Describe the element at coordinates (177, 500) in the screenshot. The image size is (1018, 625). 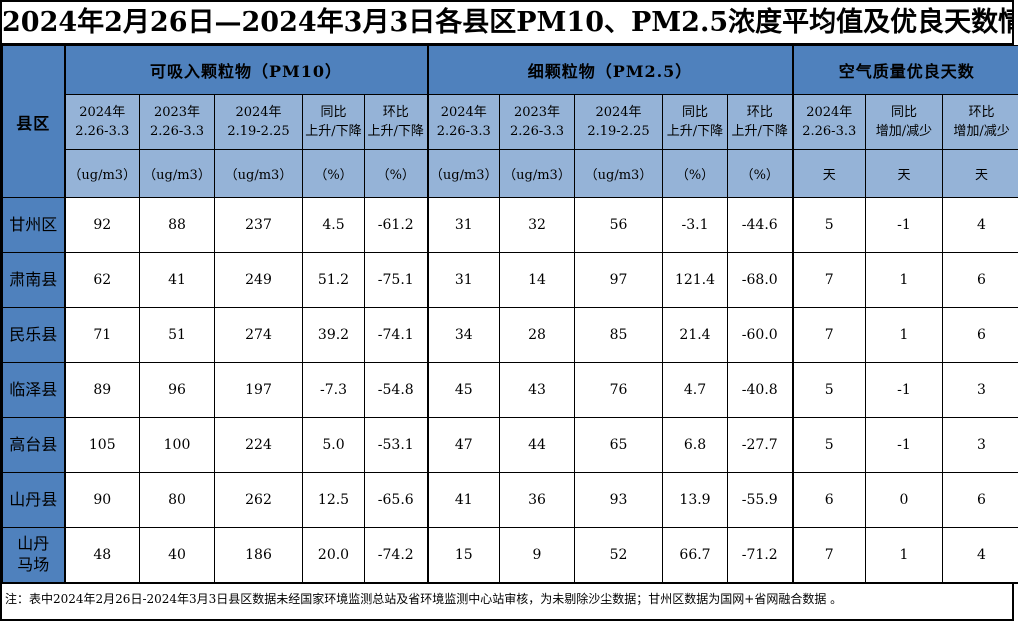
I see `data-cell: 80` at that location.